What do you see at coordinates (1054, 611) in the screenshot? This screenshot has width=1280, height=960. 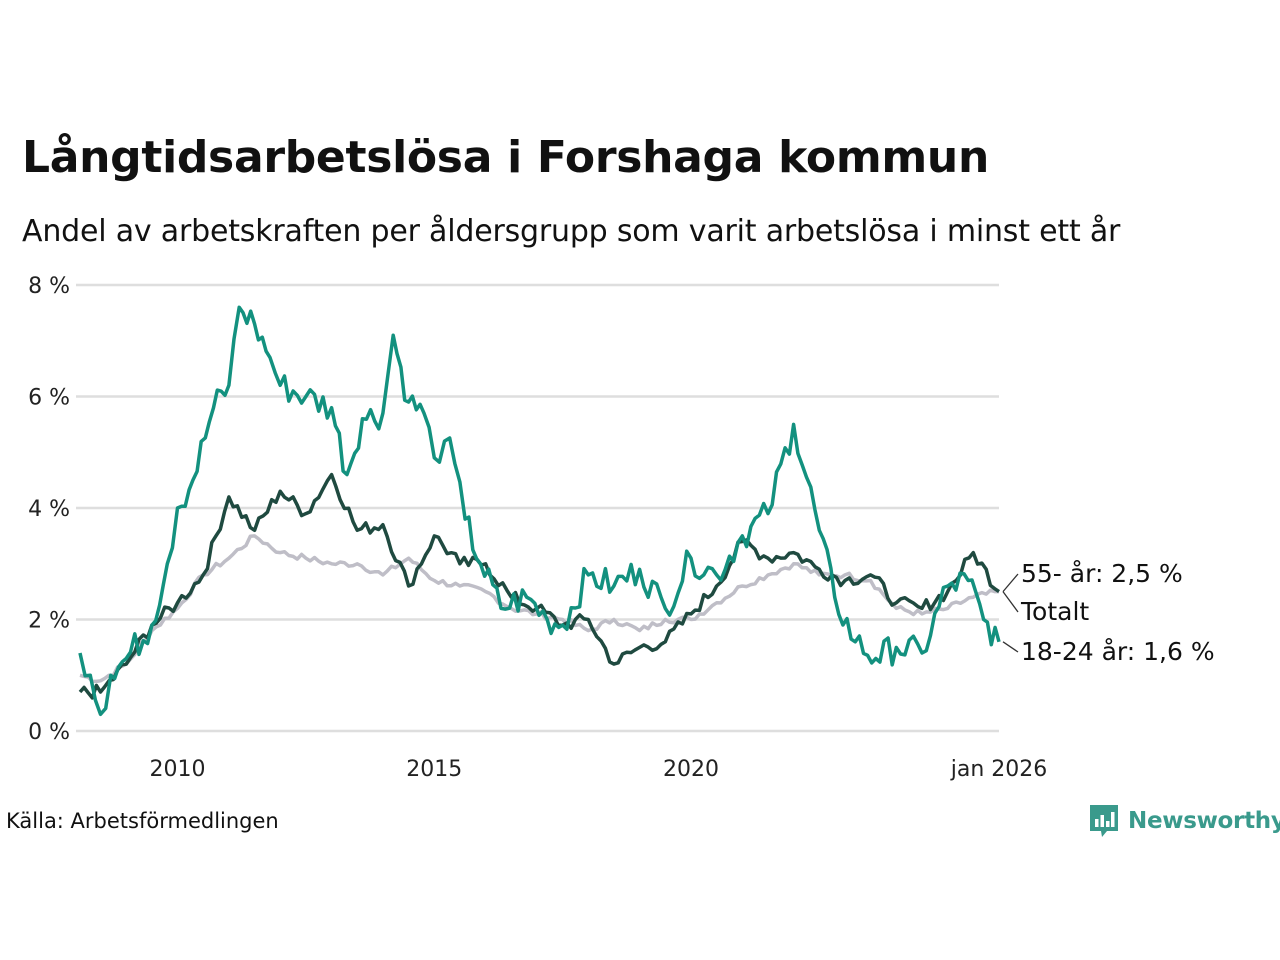 I see `end-label-total: Totalt` at bounding box center [1054, 611].